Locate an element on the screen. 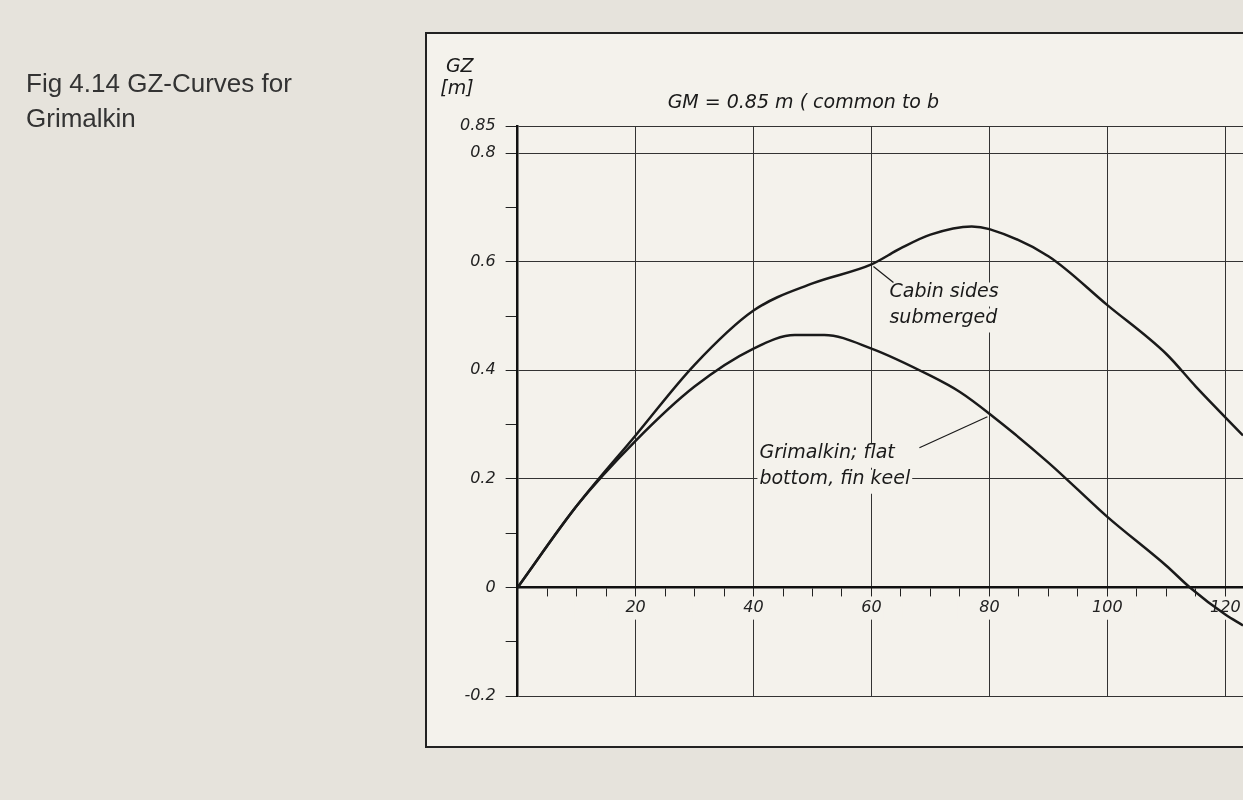  text: Grimalkin; flat bottom, fin keel is located at coordinates (835, 464).